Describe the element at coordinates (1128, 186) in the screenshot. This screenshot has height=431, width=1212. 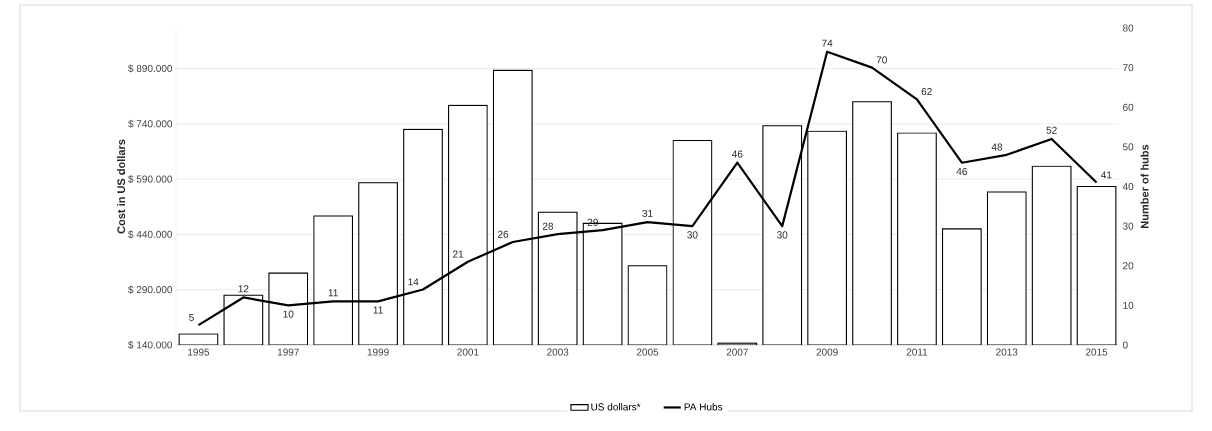
I see `y2-tick-label: 40` at that location.